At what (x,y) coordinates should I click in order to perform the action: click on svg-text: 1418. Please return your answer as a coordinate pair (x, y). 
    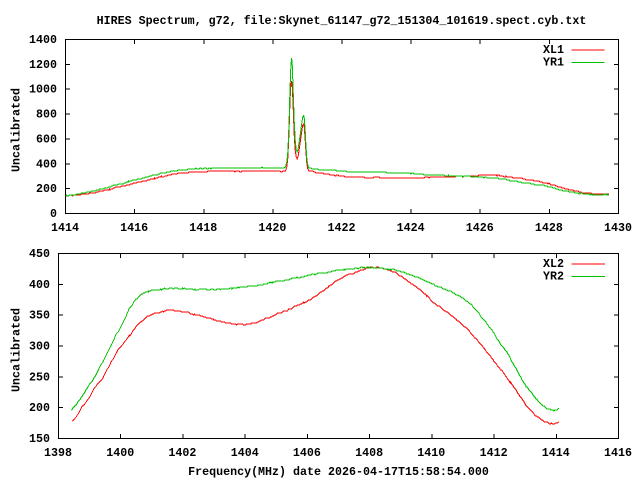
    Looking at the image, I should click on (203, 228).